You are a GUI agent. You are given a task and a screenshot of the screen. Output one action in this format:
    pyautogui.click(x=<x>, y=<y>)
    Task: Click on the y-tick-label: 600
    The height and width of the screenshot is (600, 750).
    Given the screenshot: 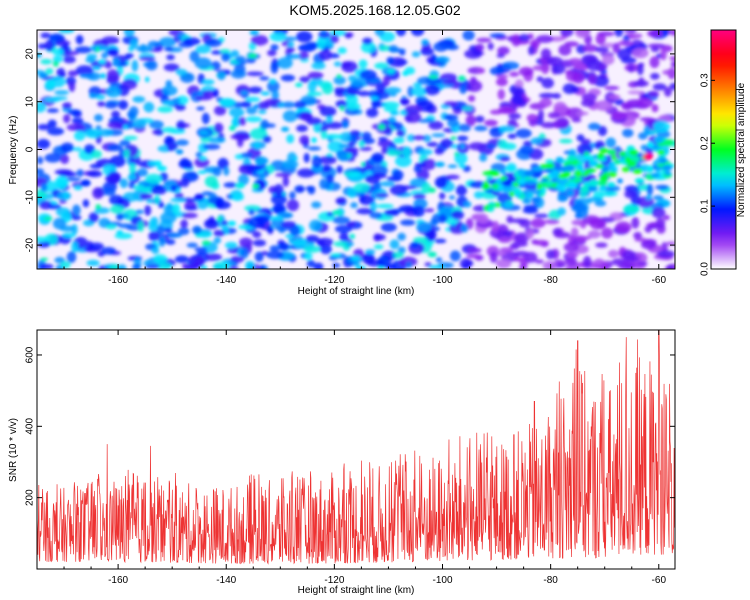 What is the action you would take?
    pyautogui.click(x=30, y=354)
    